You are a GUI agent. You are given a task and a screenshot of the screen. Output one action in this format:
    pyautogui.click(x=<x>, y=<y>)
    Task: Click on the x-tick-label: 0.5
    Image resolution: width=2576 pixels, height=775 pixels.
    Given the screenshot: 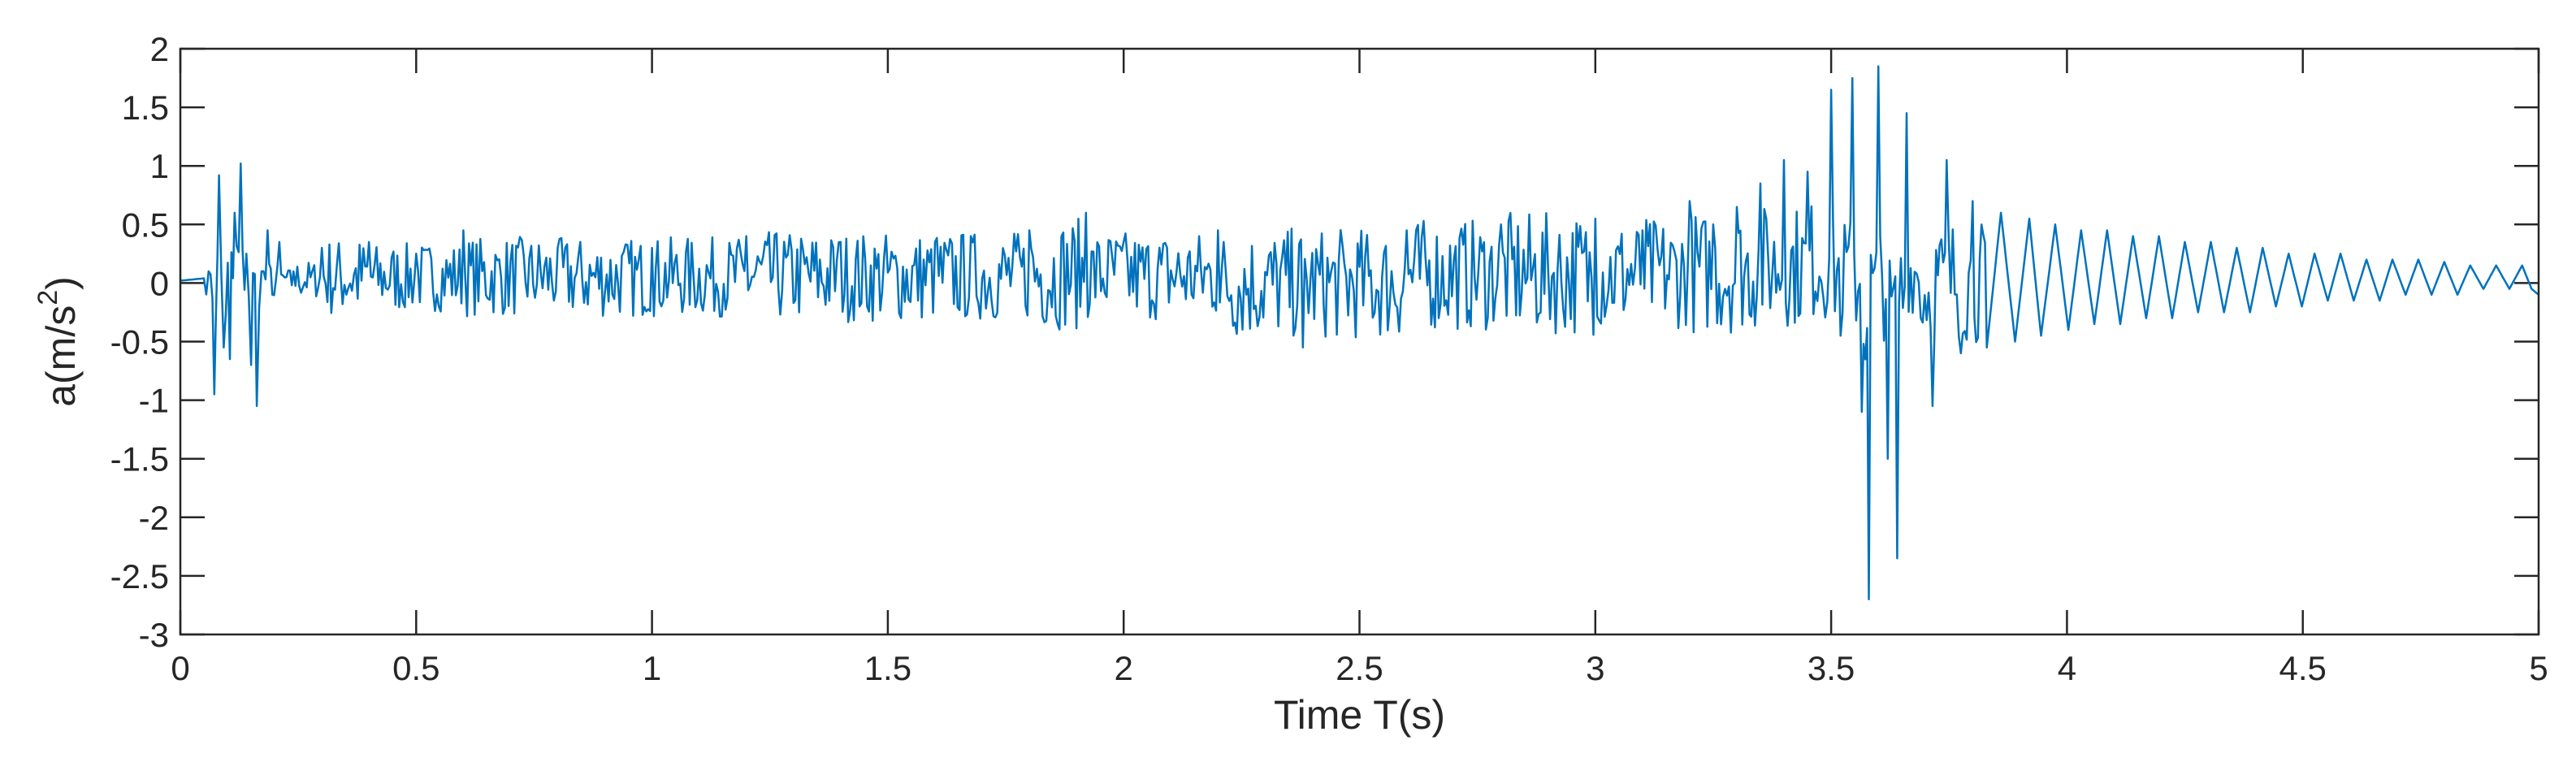 What is the action you would take?
    pyautogui.click(x=415, y=668)
    